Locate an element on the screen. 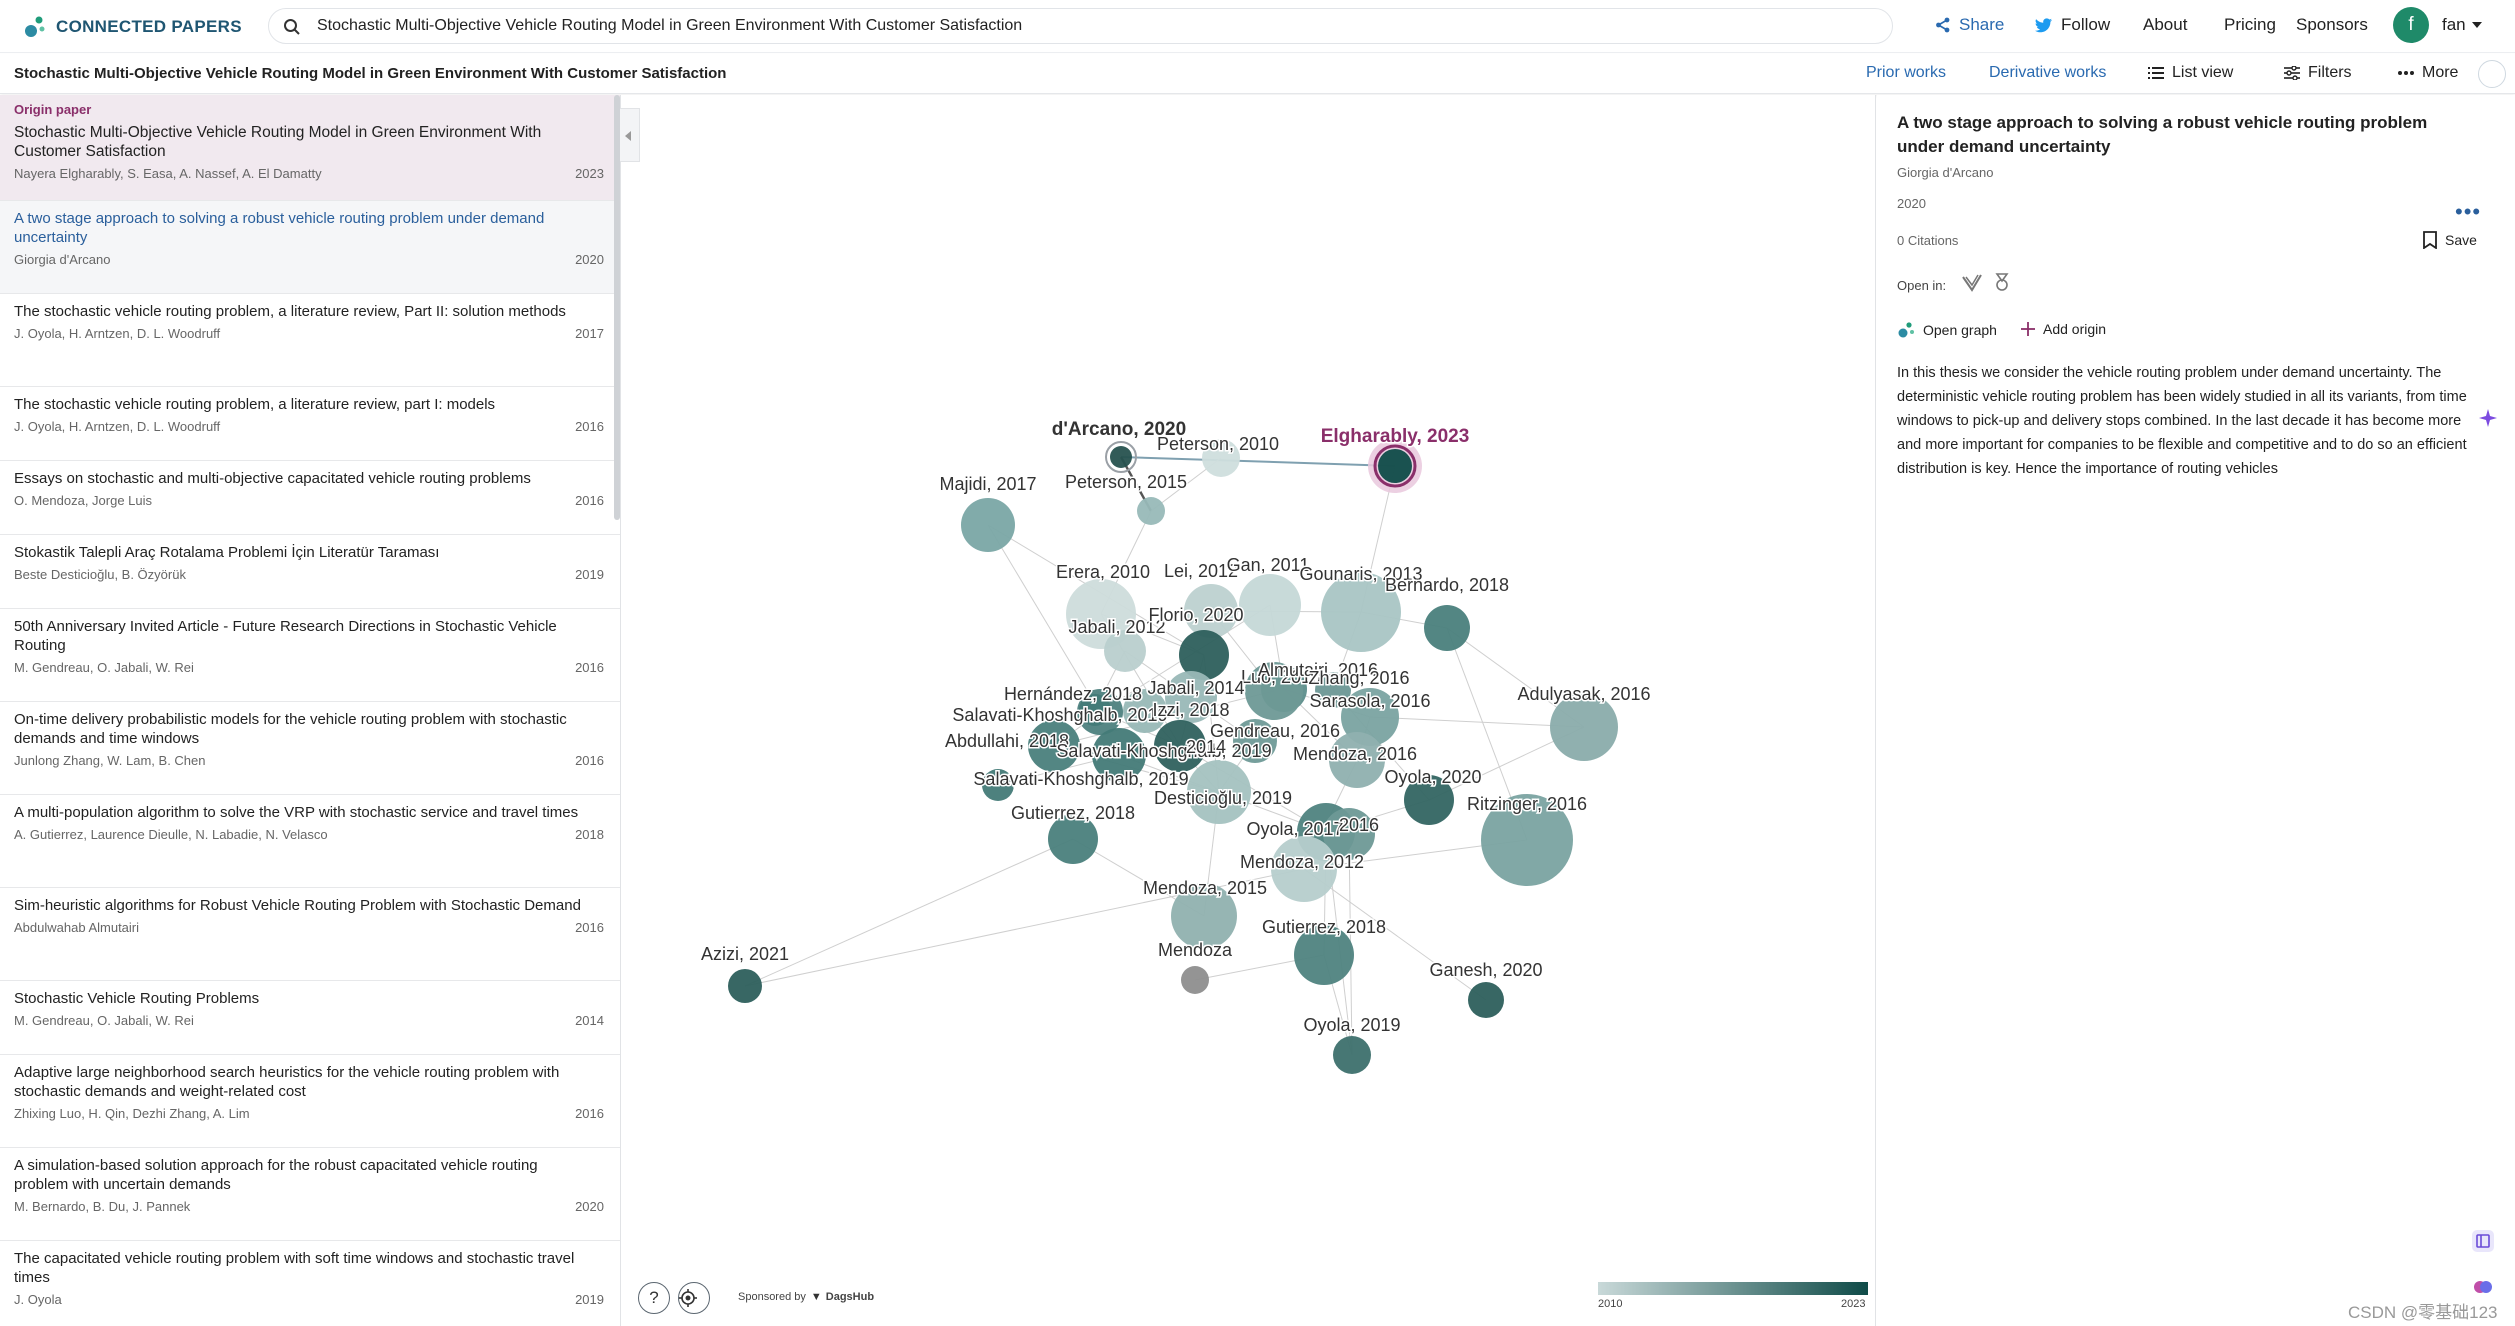 The height and width of the screenshot is (1326, 2515). list-view-button: List view is located at coordinates (2190, 73).